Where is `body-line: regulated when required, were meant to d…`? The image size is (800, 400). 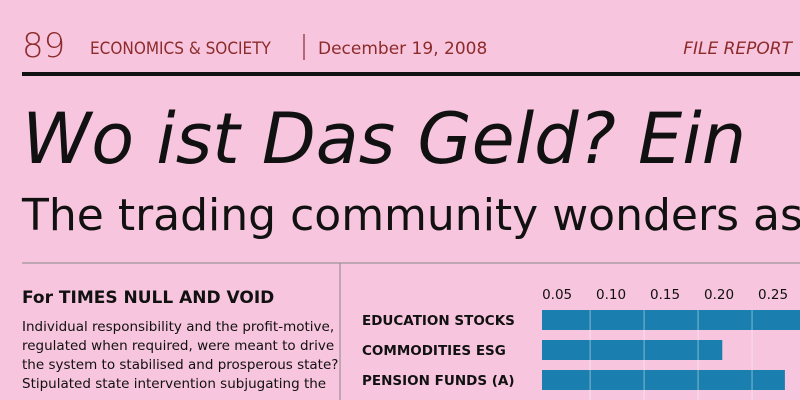
body-line: regulated when required, were meant to d… is located at coordinates (178, 346).